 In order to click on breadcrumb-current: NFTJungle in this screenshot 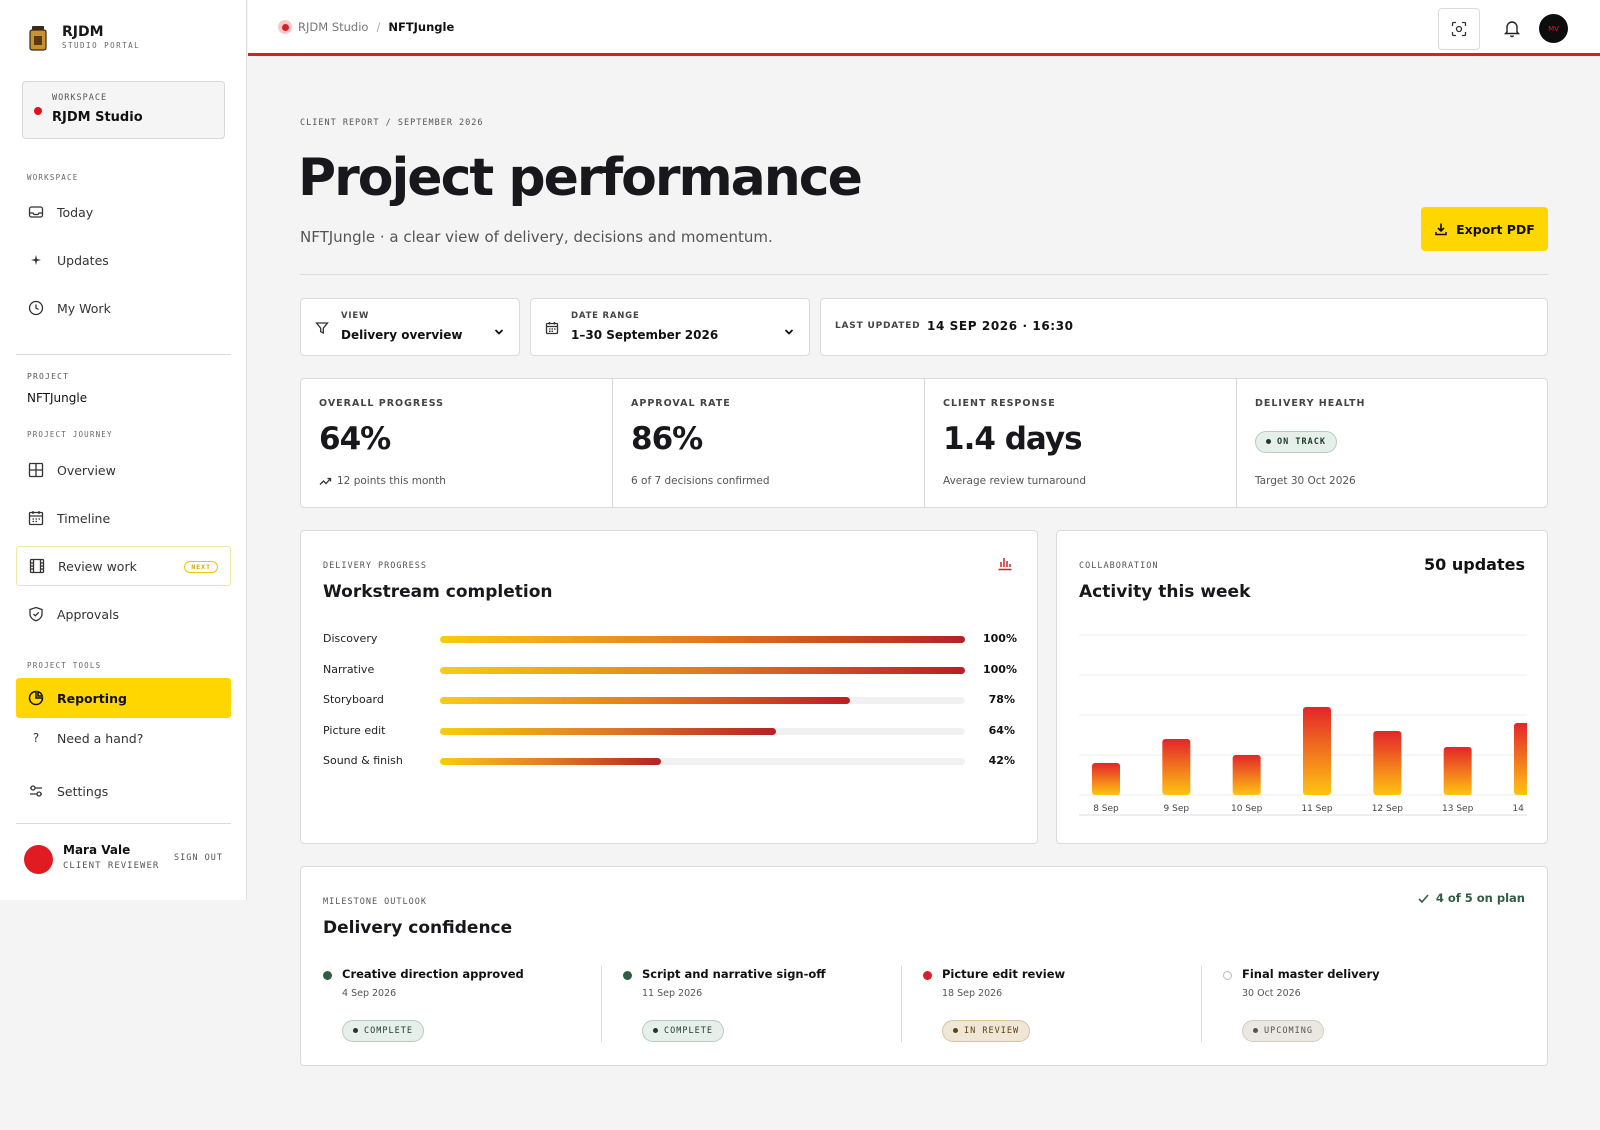, I will do `click(421, 27)`.